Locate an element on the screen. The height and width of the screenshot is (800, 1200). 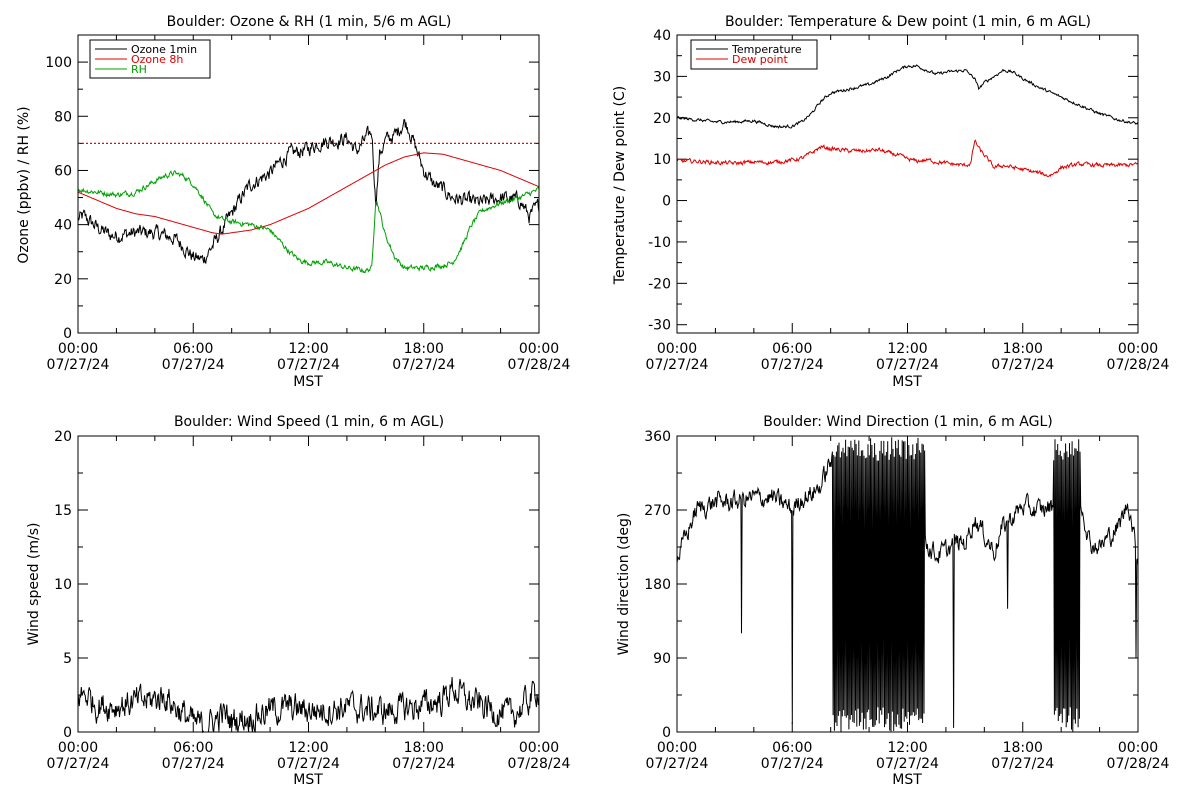
series-line-temperature is located at coordinates (907, 96).